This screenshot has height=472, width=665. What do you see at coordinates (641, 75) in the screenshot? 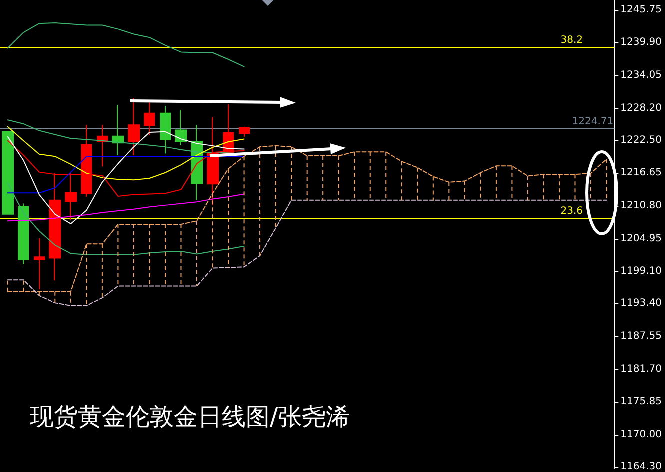
I see `y-tick-label: 1234.05` at bounding box center [641, 75].